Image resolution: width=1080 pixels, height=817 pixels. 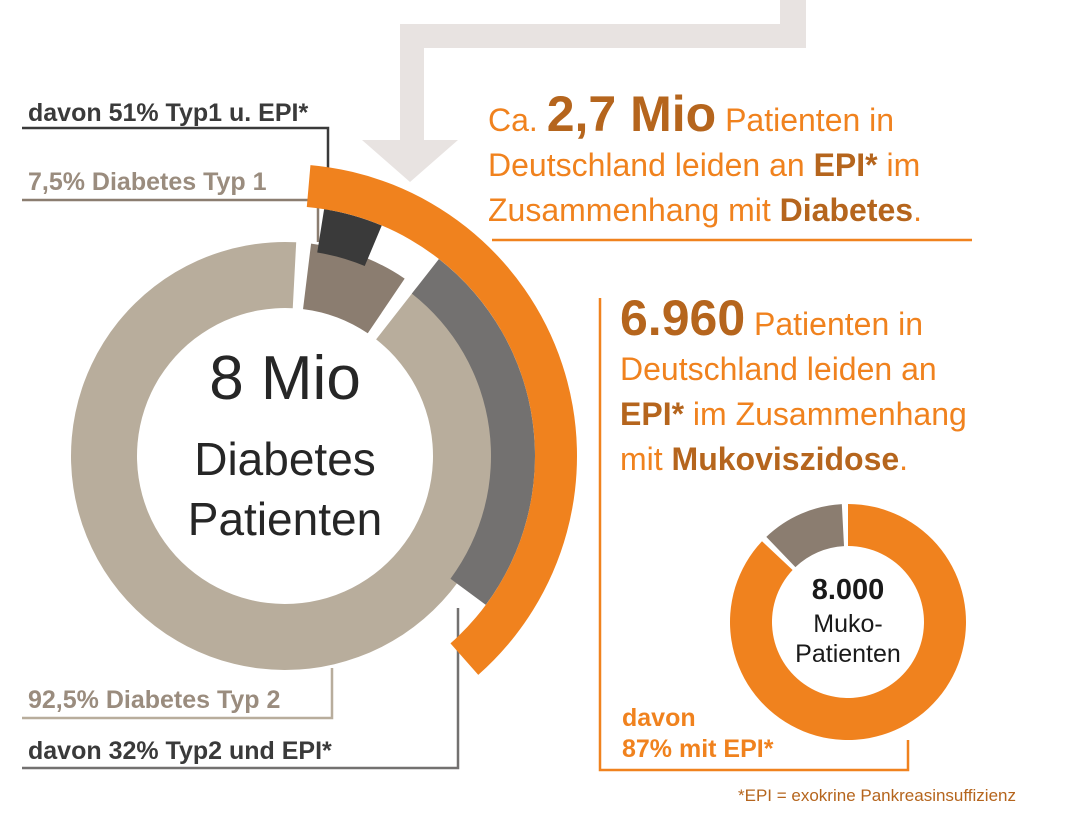 I want to click on label-typ1: 7,5% Diabetes Typ 1, so click(x=147, y=182).